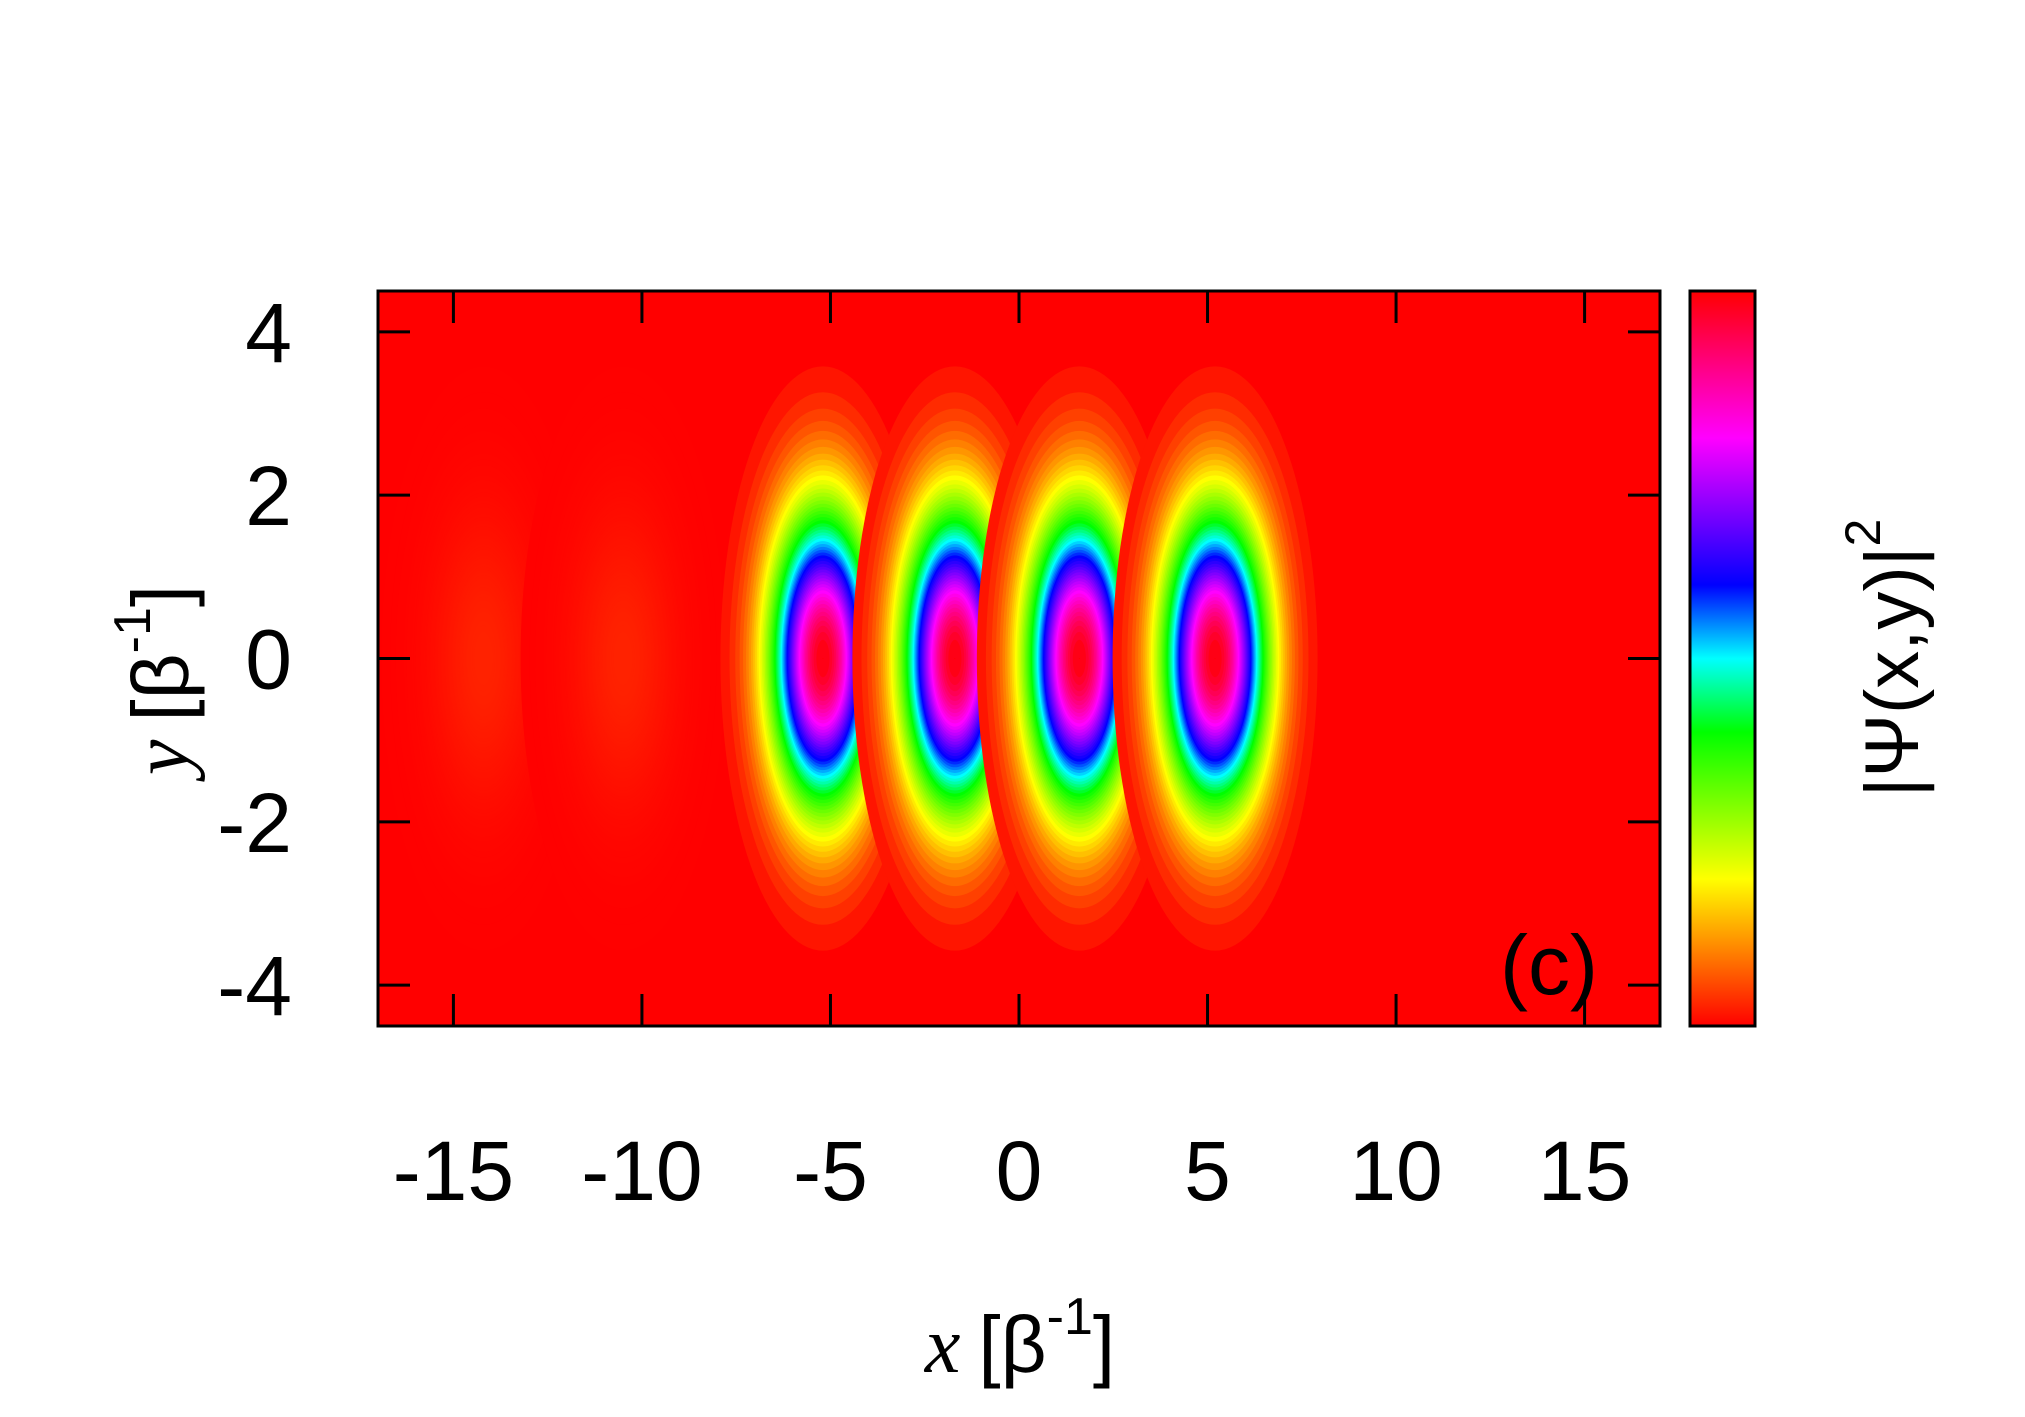 The image size is (2025, 1417). What do you see at coordinates (160, 596) in the screenshot?
I see `y-axis-unit-close: ]` at bounding box center [160, 596].